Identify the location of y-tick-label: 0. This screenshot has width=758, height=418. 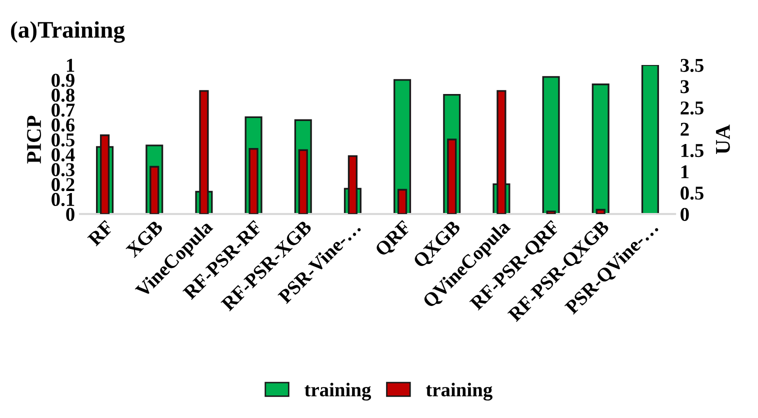
(70, 214).